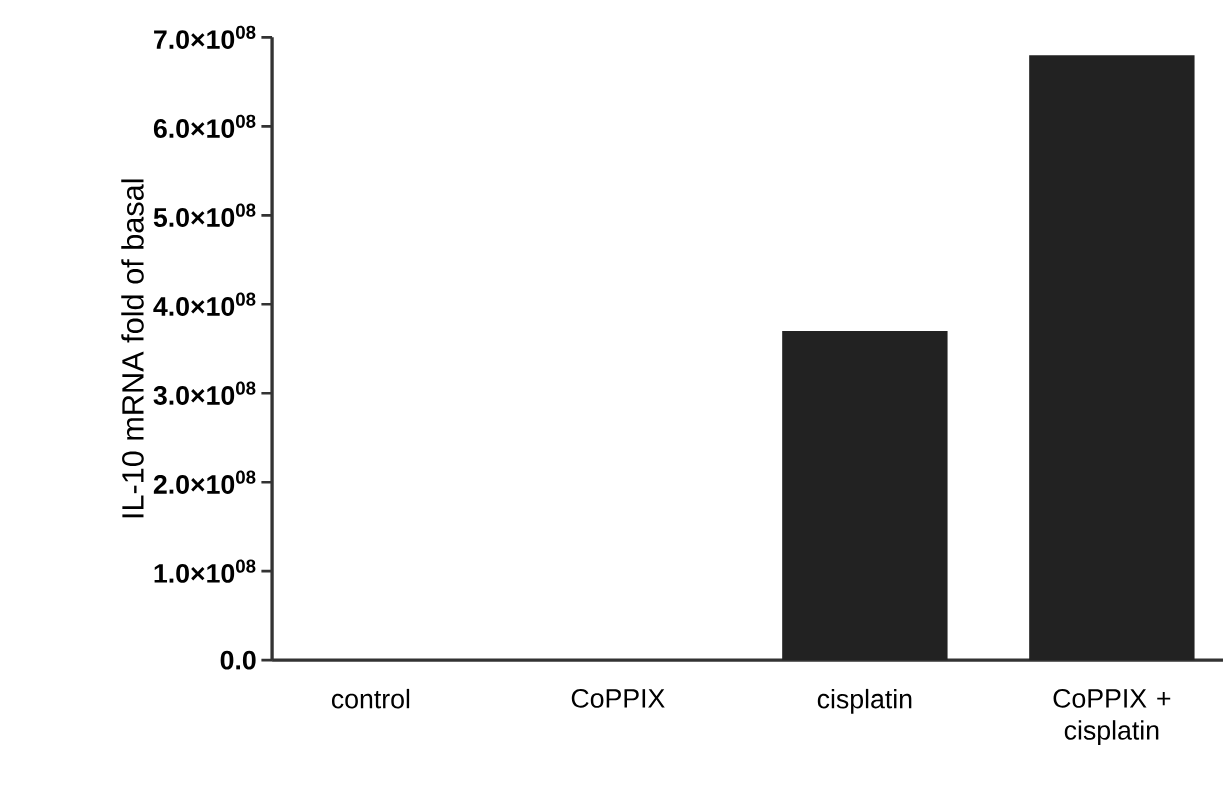 The height and width of the screenshot is (788, 1223). What do you see at coordinates (864, 701) in the screenshot?
I see `x-tick-label: cisplatin` at bounding box center [864, 701].